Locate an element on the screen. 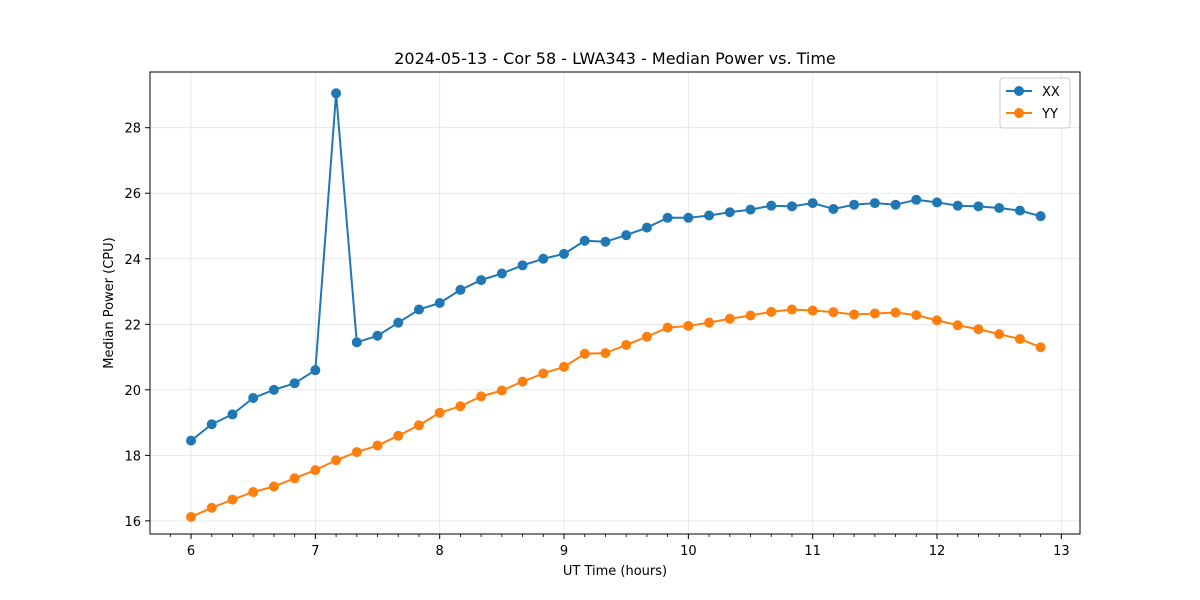  y-axis-label: Median Power (CPU) is located at coordinates (109, 302).